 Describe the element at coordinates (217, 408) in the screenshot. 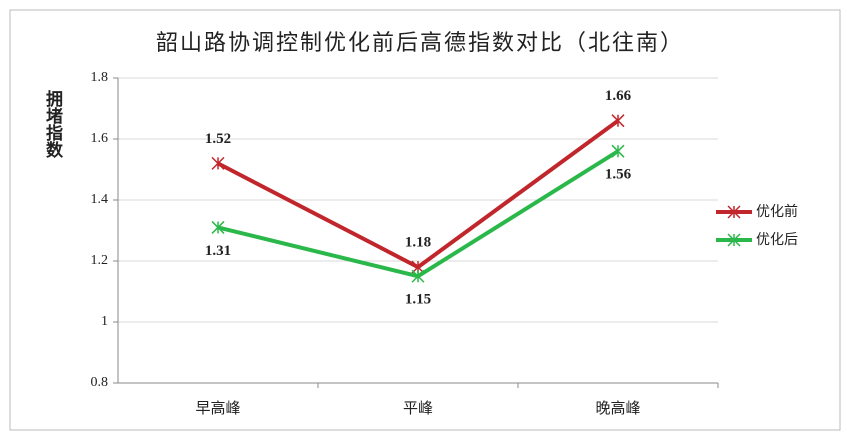

I see `x-tick-label: 早高峰` at that location.